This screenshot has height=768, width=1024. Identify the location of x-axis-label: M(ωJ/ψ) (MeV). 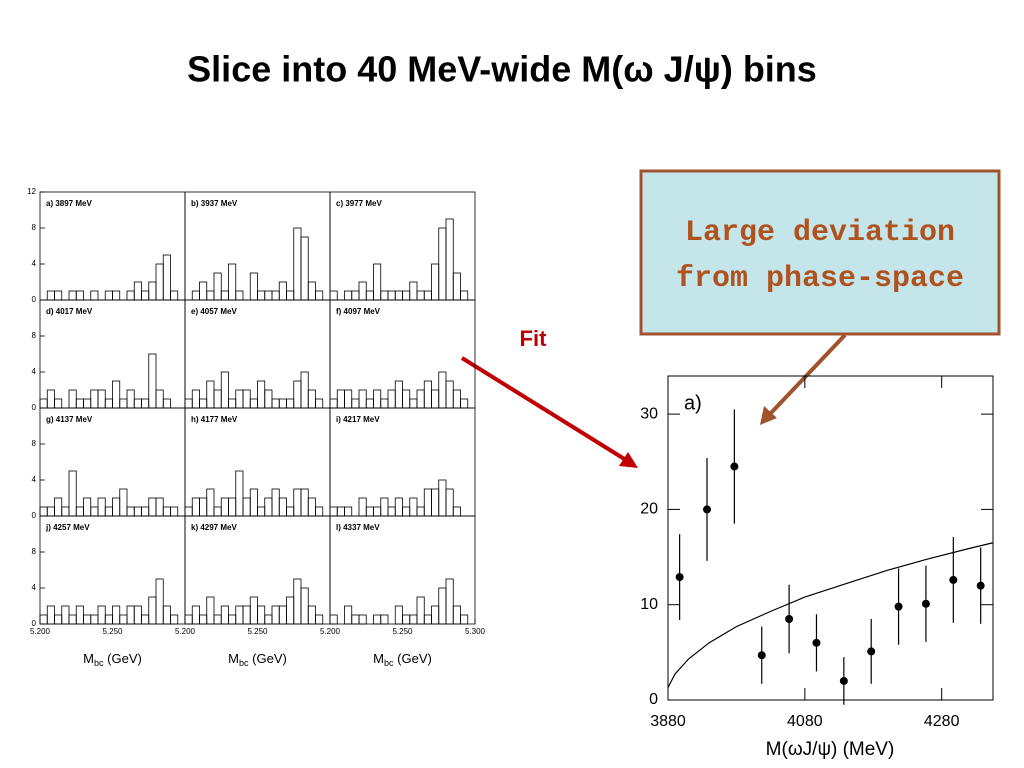
(830, 749).